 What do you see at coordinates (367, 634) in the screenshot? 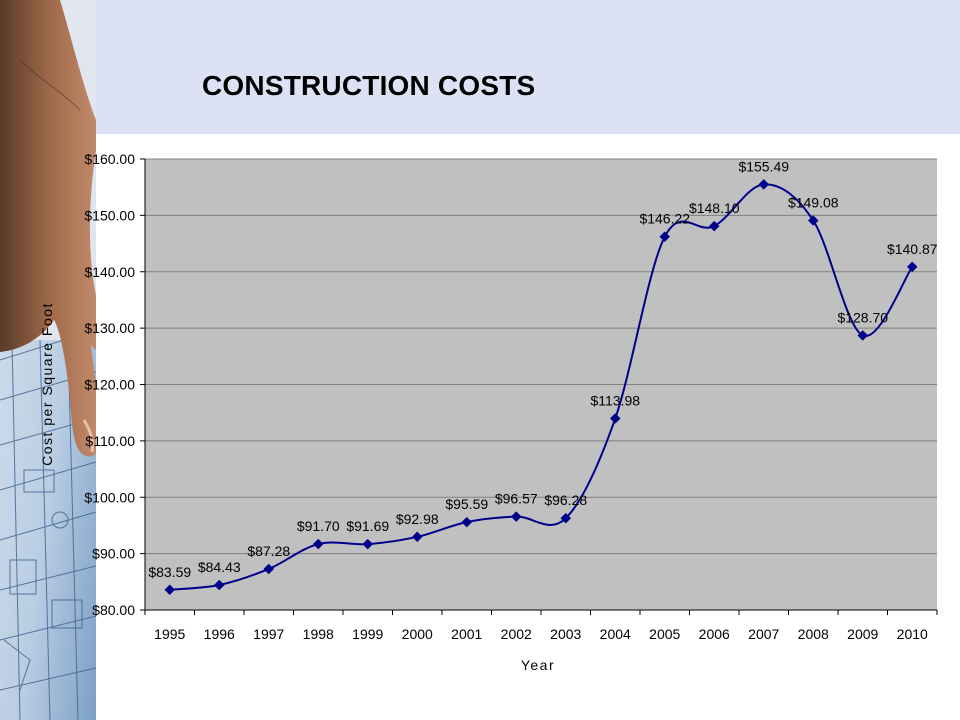
I see `x-tick-label: 1999` at bounding box center [367, 634].